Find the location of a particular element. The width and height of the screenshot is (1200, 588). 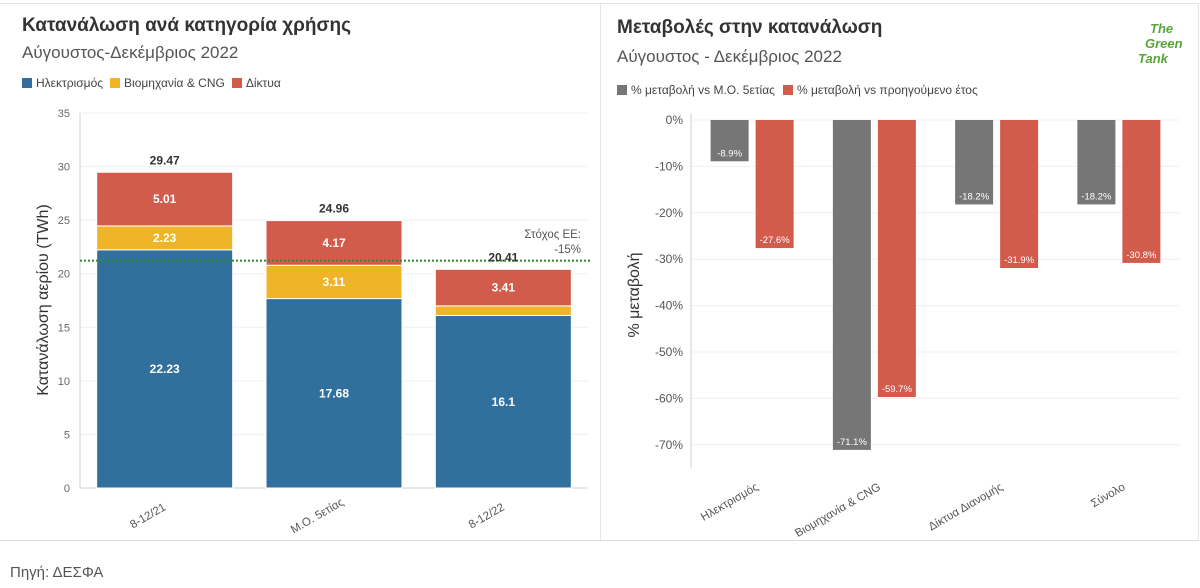

bar-segment-label: 17.68 is located at coordinates (334, 393).